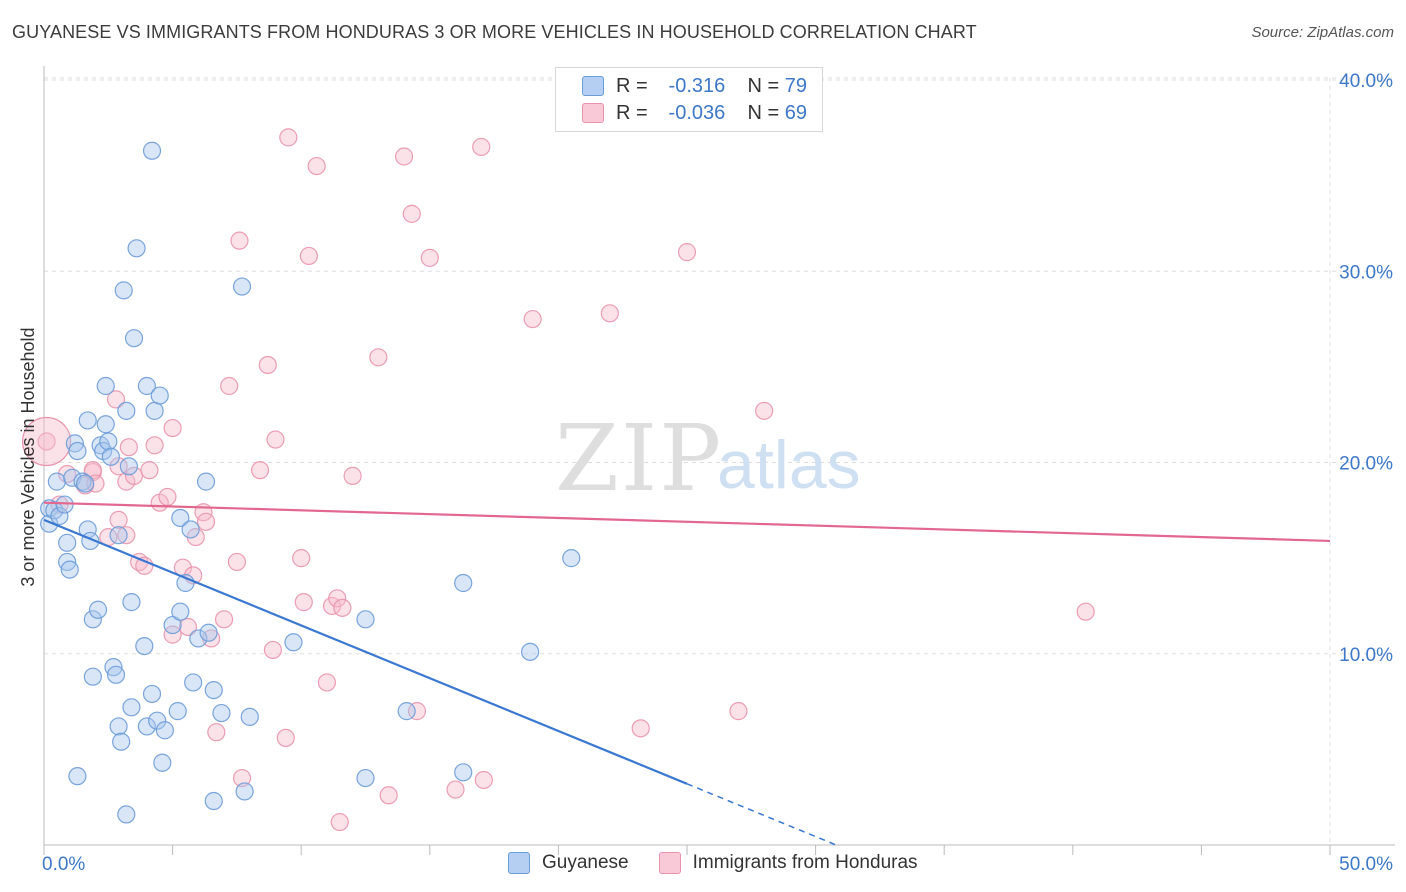  Describe the element at coordinates (1366, 81) in the screenshot. I see `y-tick-label: 40.0%` at that location.